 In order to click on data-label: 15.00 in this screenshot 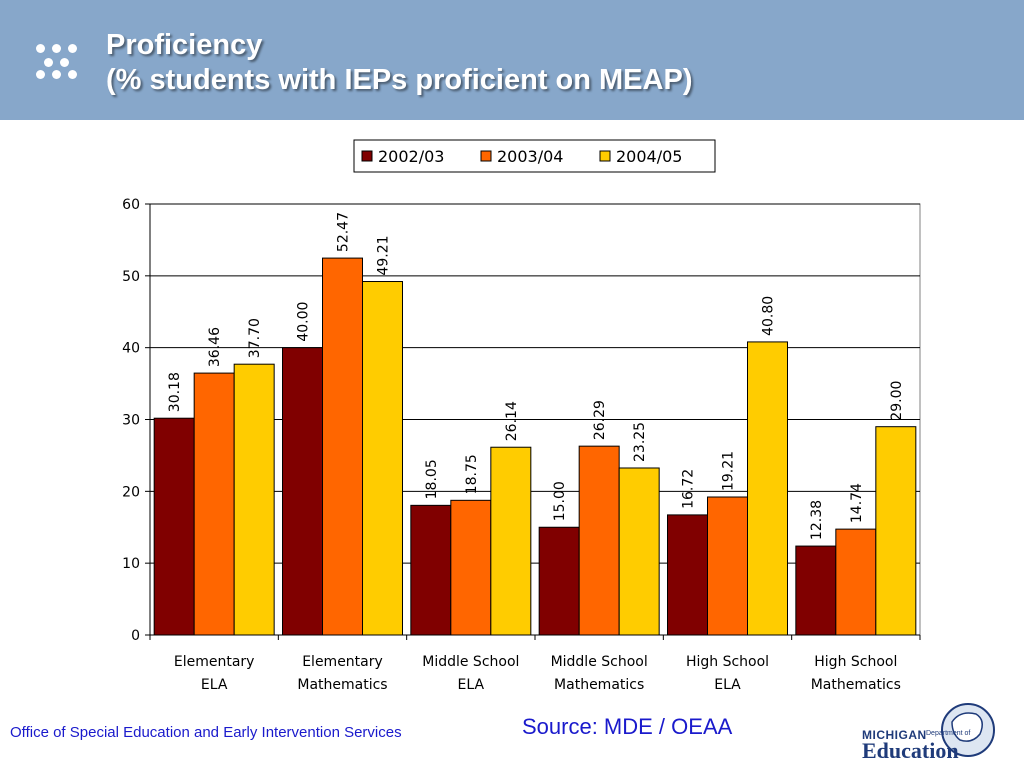, I will do `click(560, 501)`.